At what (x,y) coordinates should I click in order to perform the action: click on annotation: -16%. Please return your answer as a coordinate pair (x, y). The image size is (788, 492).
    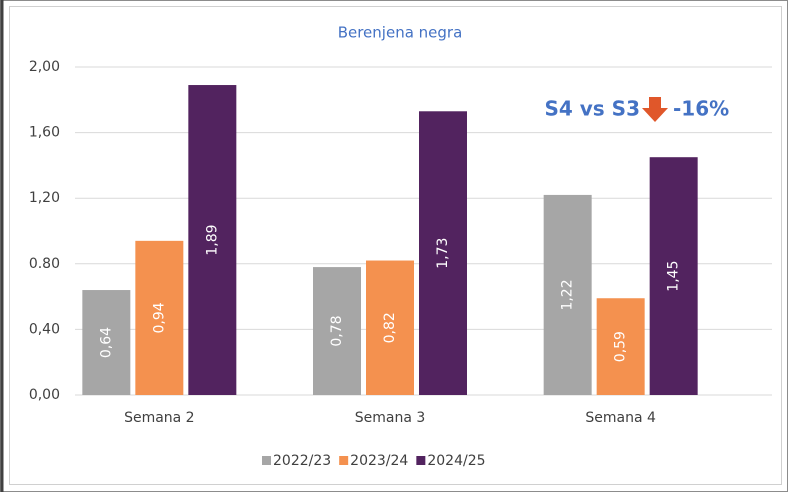
    Looking at the image, I should click on (701, 109).